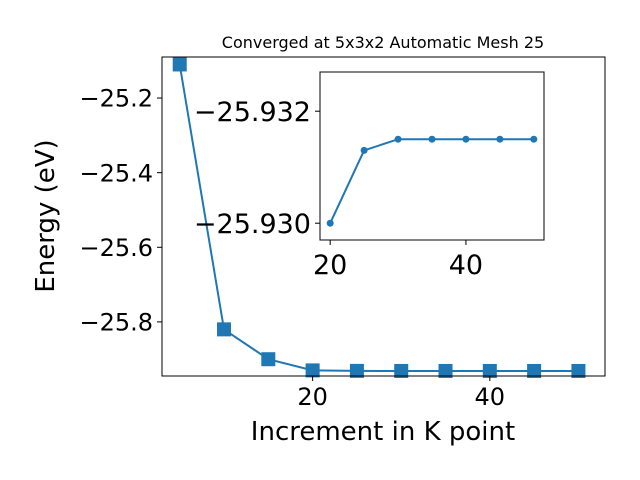  Describe the element at coordinates (116, 248) in the screenshot. I see `main-y-tick-label: −25.6` at that location.